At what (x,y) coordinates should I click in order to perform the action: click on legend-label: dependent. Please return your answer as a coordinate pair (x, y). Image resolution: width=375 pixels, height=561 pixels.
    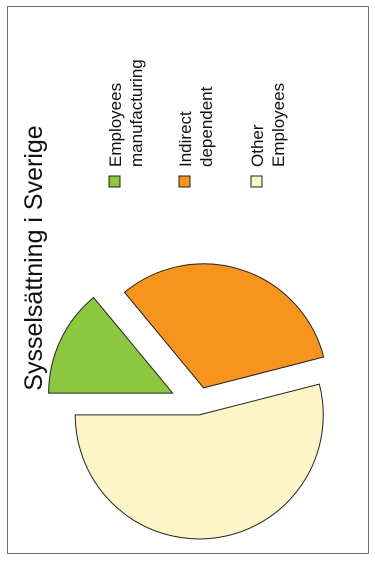
    Looking at the image, I should click on (206, 126).